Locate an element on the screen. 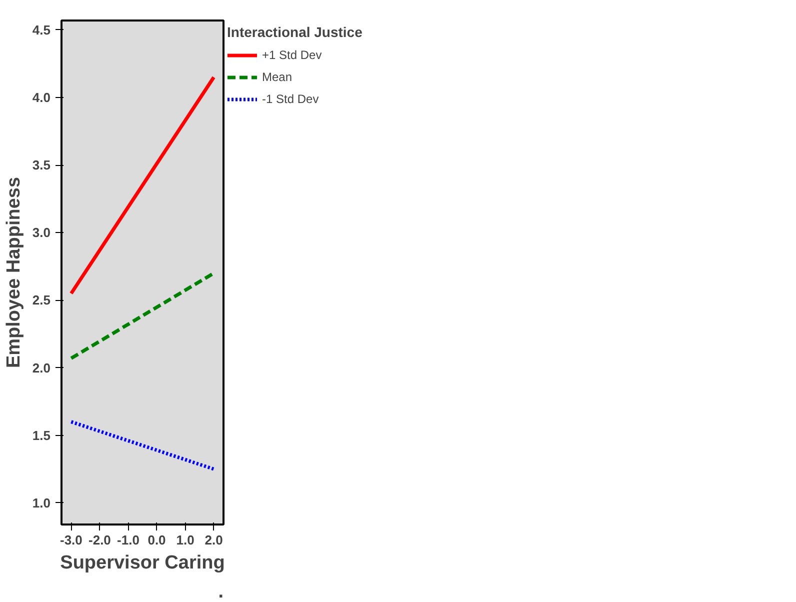  y-tick-label: 2.0 is located at coordinates (41, 368).